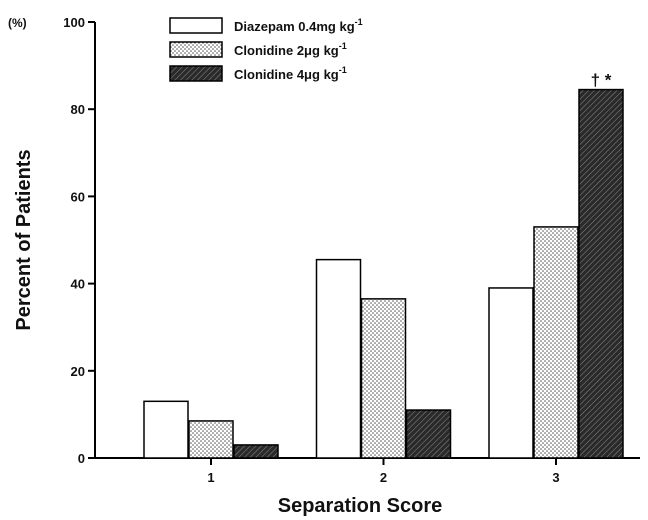 The image size is (648, 520). Describe the element at coordinates (78, 284) in the screenshot. I see `y-tick-label: 40` at that location.